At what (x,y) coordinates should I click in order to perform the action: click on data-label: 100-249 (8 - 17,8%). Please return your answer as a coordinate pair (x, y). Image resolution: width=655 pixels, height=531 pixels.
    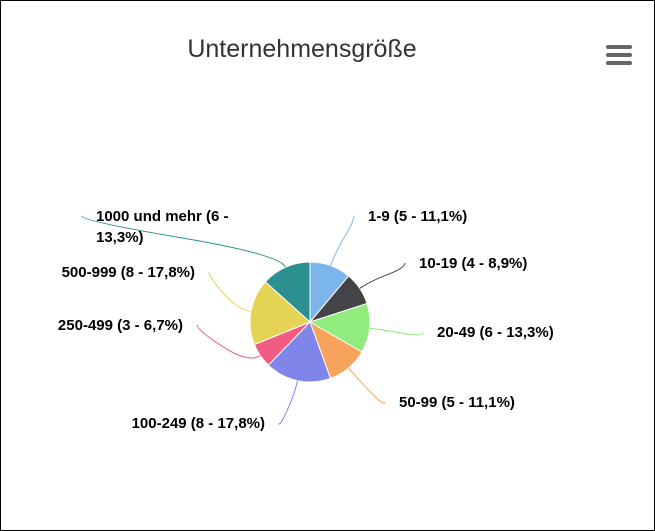
    Looking at the image, I should click on (198, 423).